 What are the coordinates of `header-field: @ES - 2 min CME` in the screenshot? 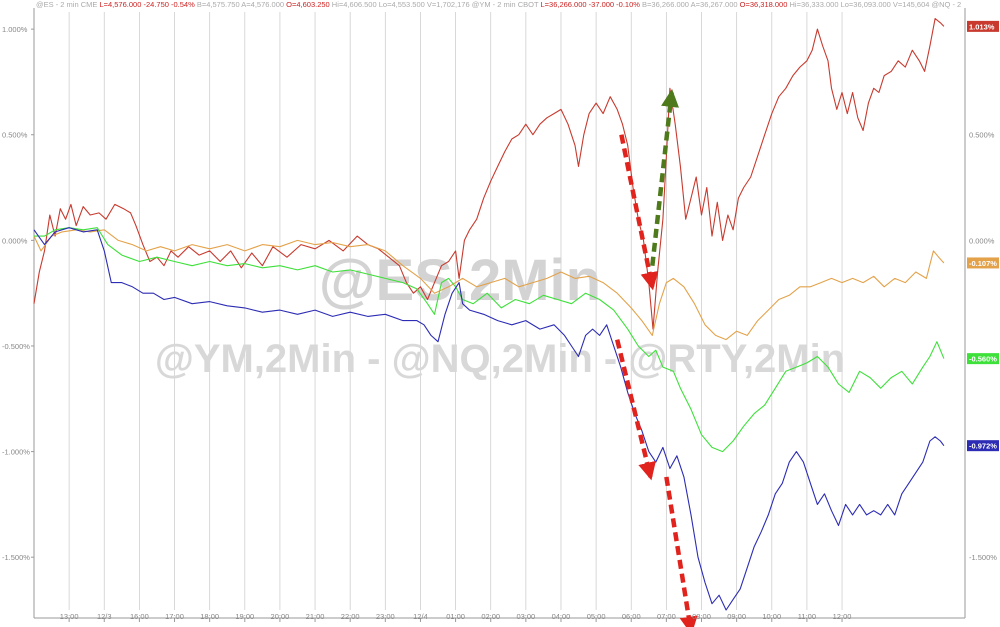 It's located at (66, 4).